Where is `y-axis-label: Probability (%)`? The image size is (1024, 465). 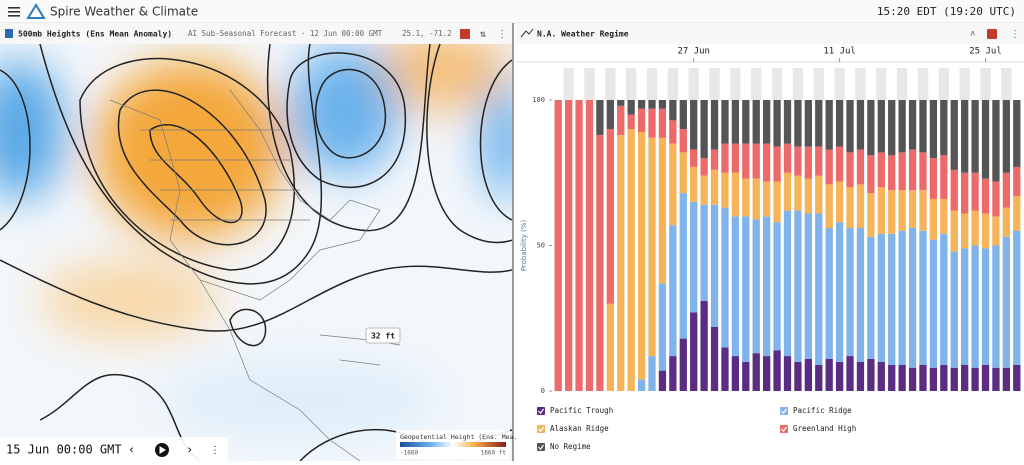 y-axis-label: Probability (%) is located at coordinates (524, 246).